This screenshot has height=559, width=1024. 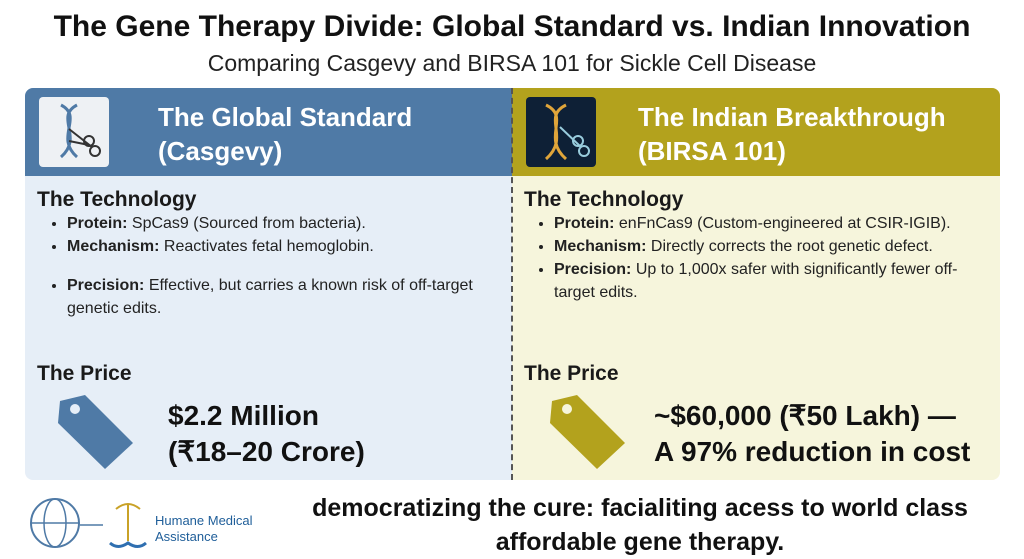 I want to click on text: The Global Standard, so click(x=285, y=117).